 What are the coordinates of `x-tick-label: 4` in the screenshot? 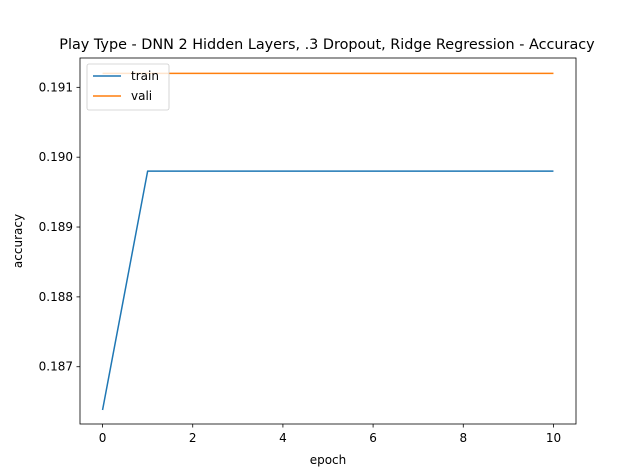 It's located at (283, 438).